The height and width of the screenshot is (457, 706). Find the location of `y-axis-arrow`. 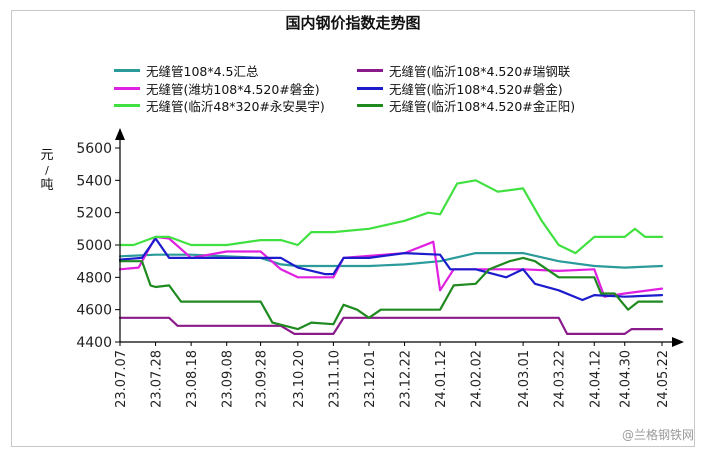

y-axis-arrow is located at coordinates (120, 134).